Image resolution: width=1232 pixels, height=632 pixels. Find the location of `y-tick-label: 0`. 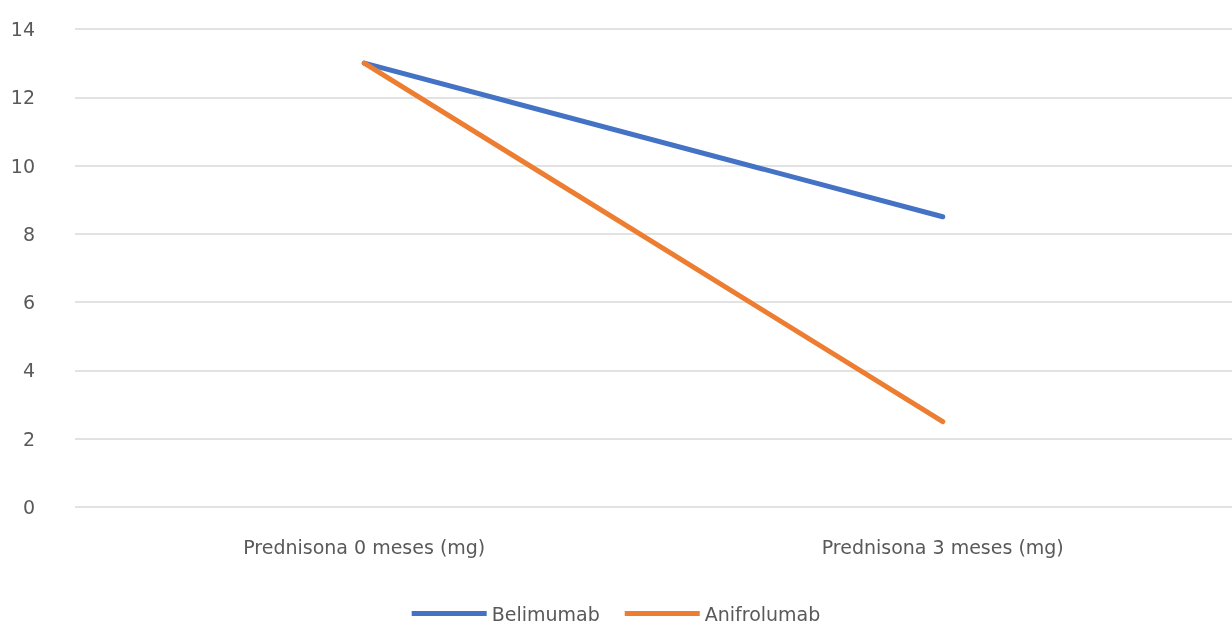

y-tick-label: 0 is located at coordinates (28, 507).